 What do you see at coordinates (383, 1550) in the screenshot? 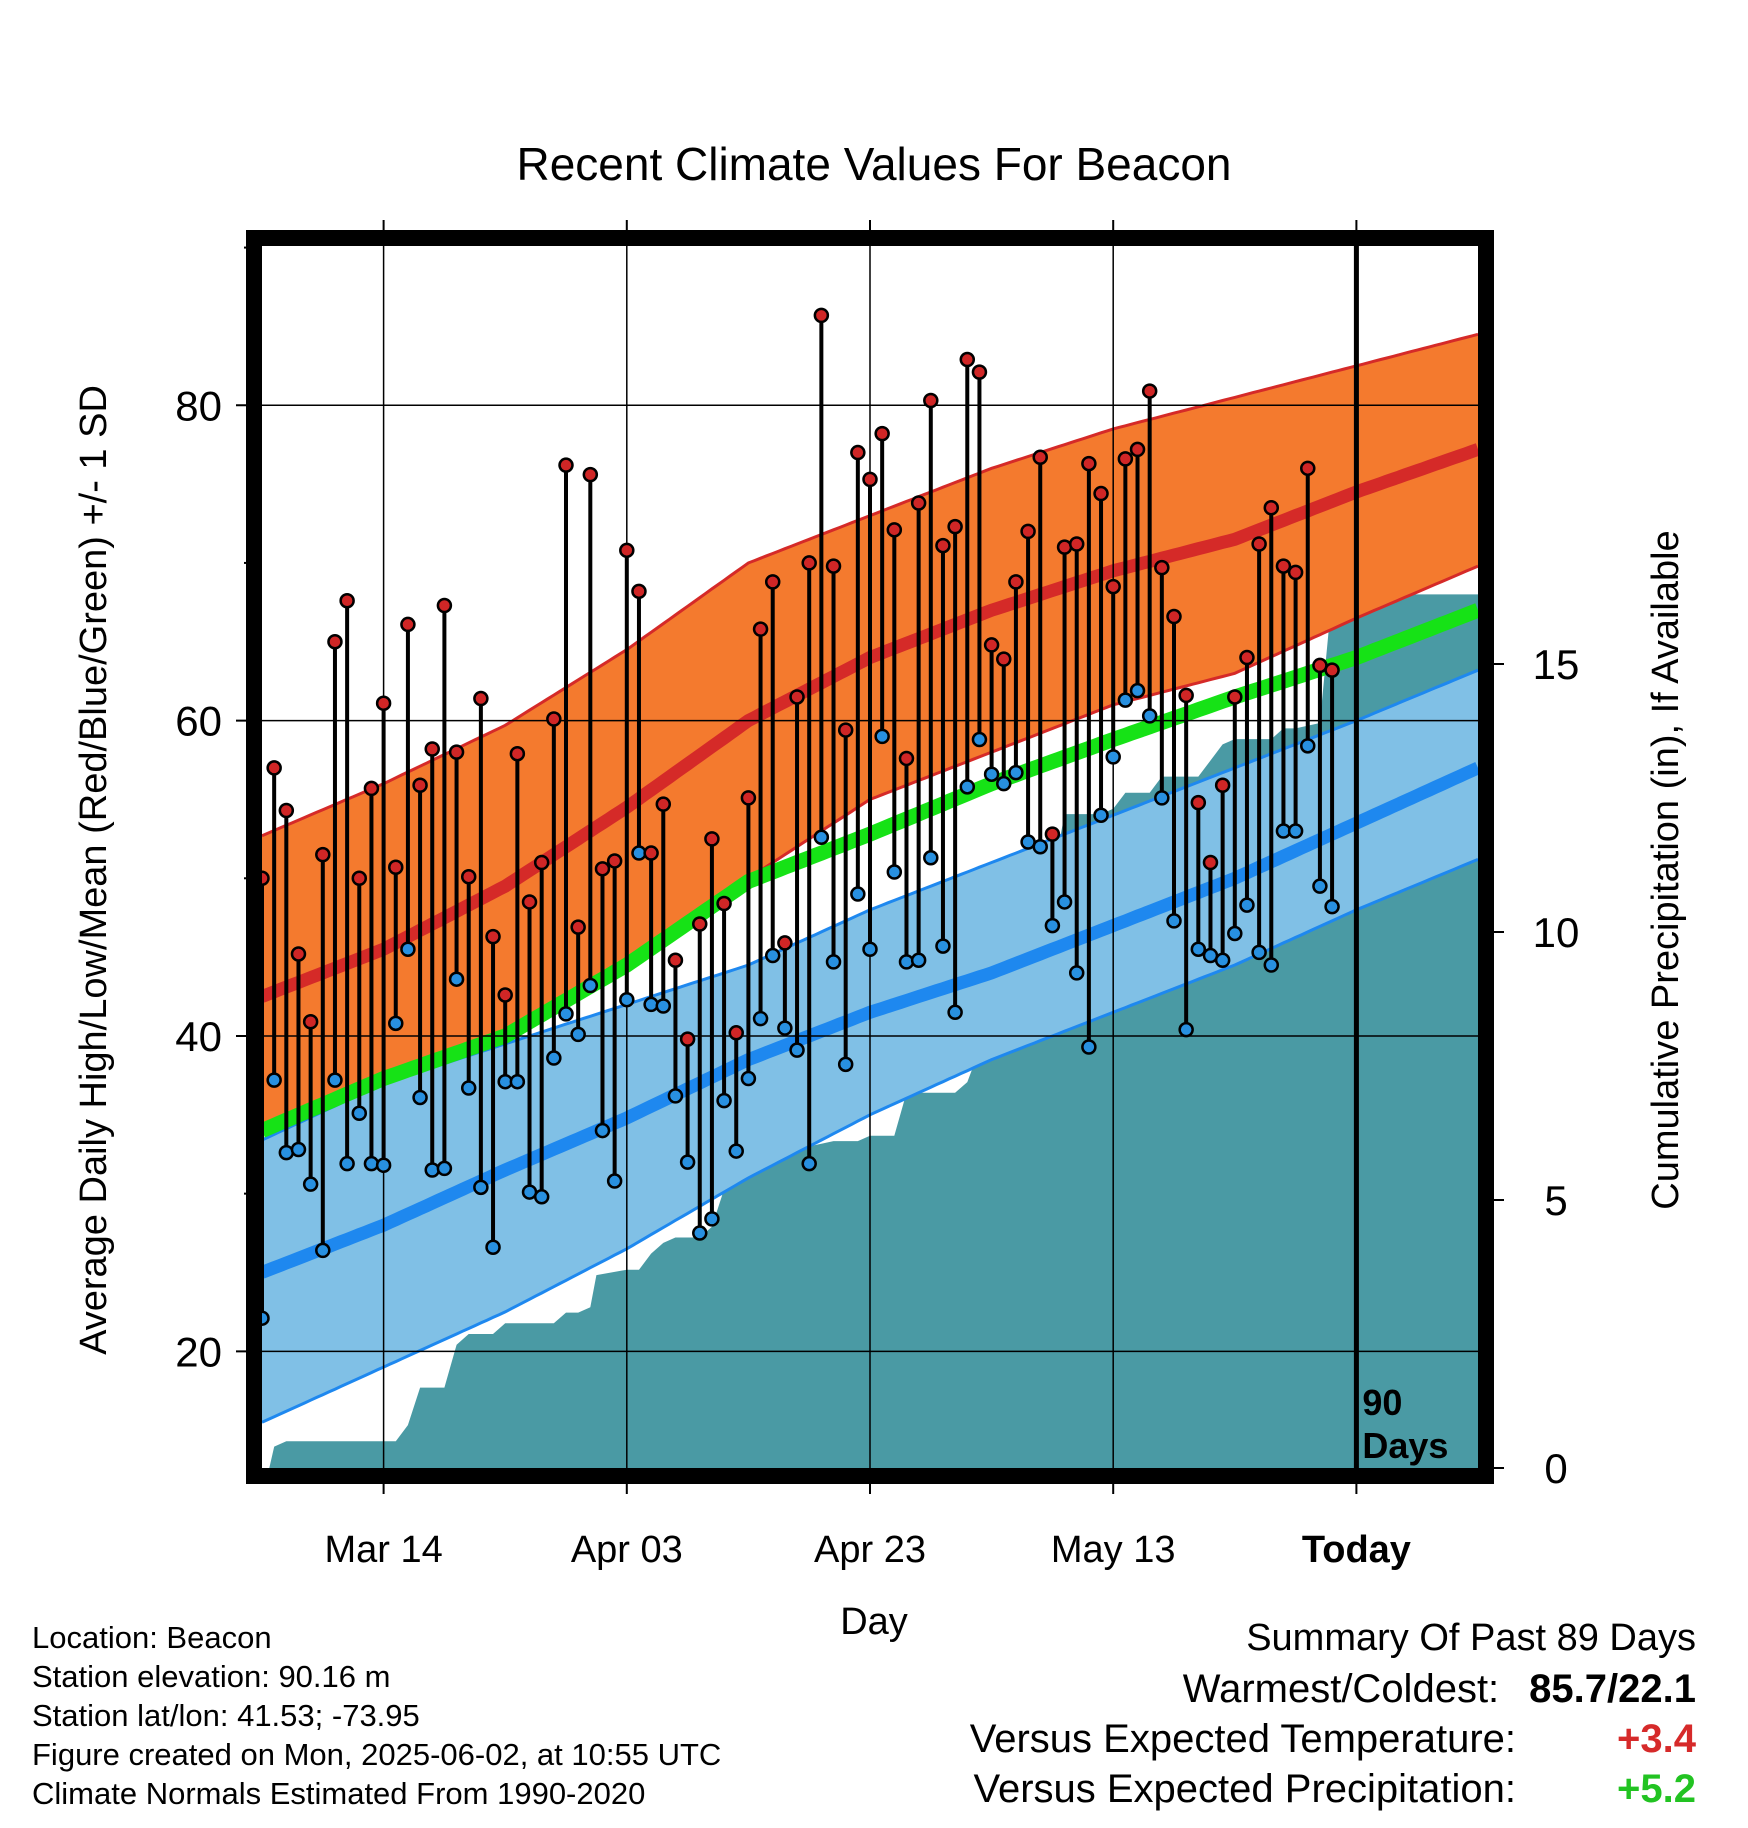
I see `x-axis-tick-label: Mar 14` at bounding box center [383, 1550].